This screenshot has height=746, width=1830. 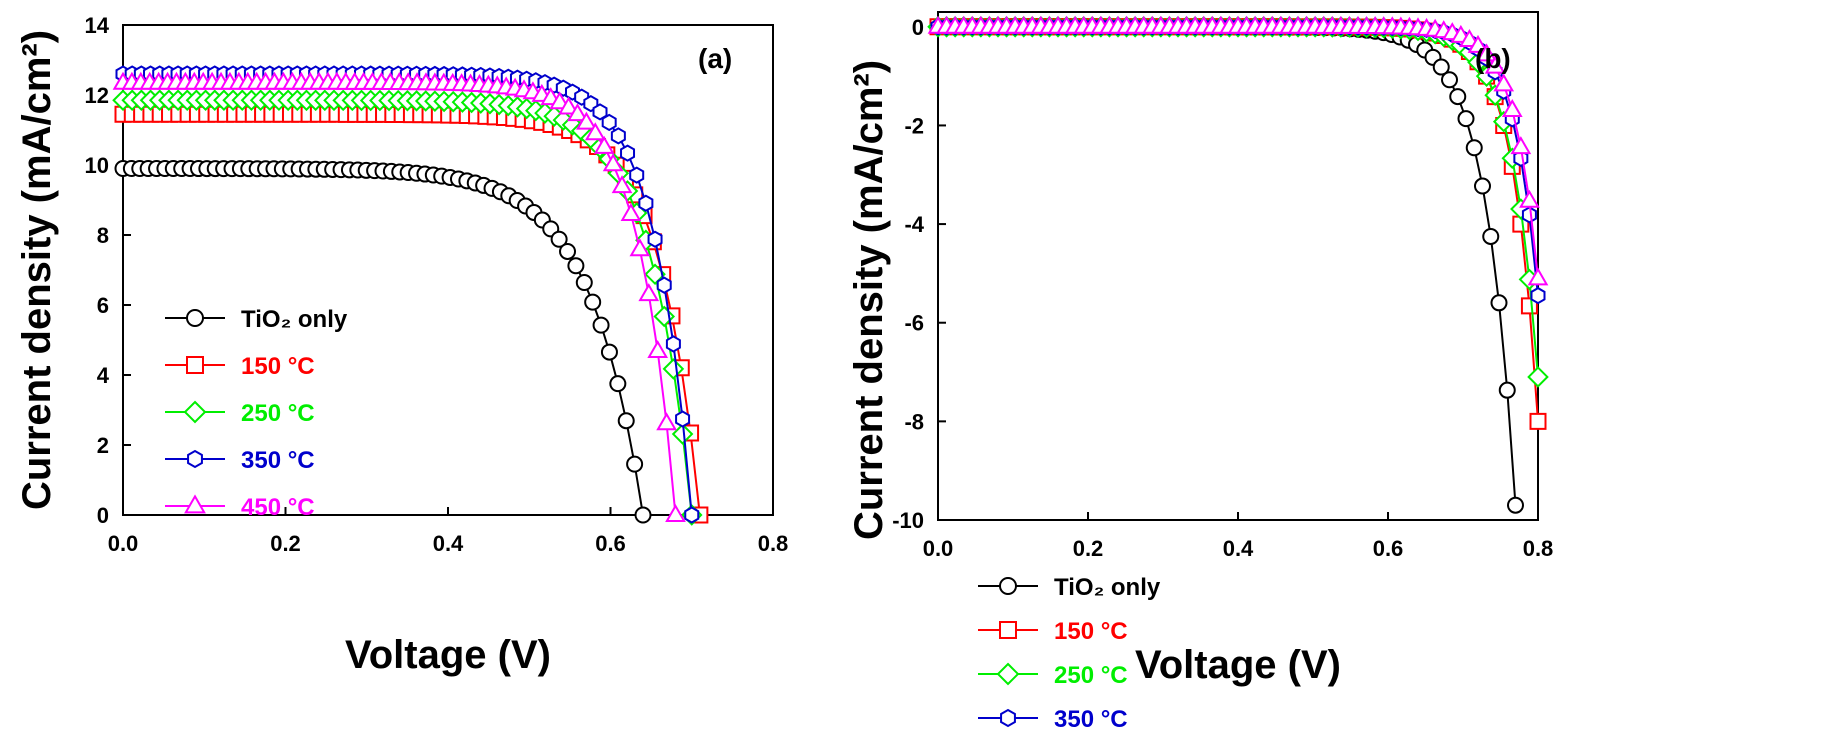 I want to click on y-tick-label: -6, so click(x=914, y=323).